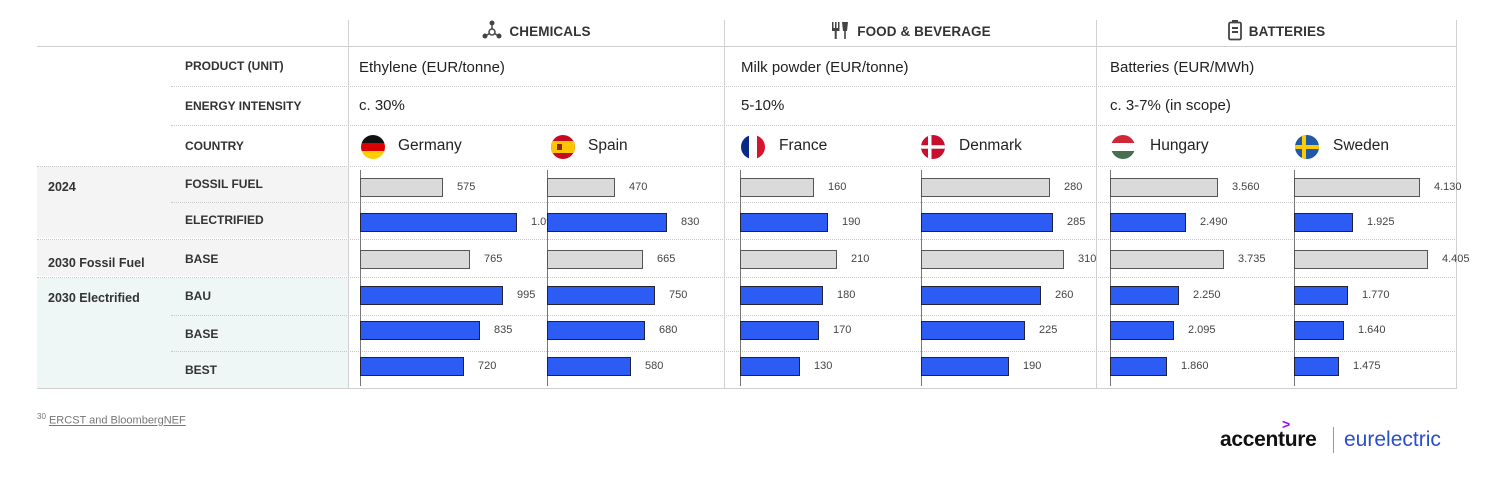 This screenshot has width=1502, height=481. I want to click on footnote: 30 ERCST and BloombergNEF, so click(111, 419).